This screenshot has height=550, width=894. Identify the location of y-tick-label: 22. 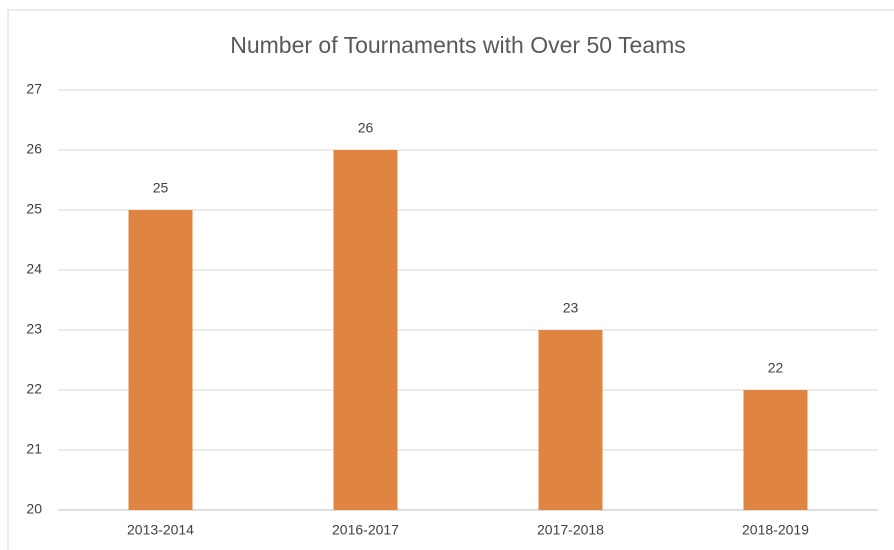
(34, 389).